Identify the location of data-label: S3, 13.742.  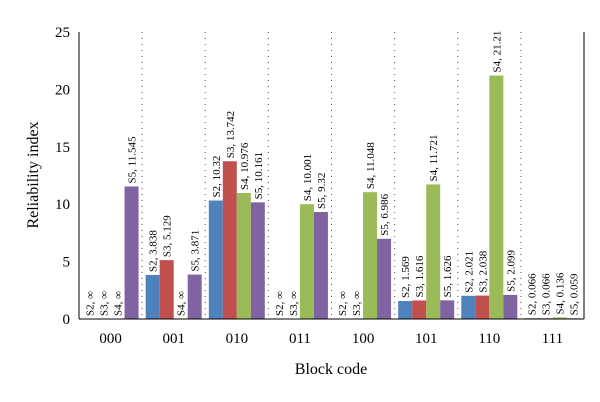
(231, 134).